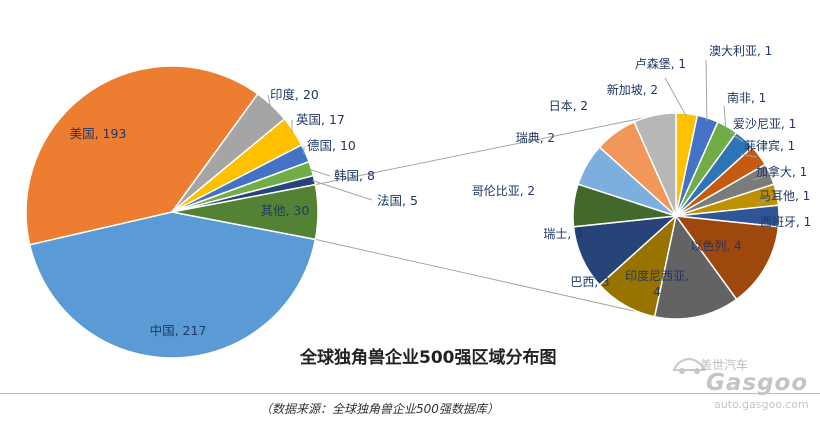  What do you see at coordinates (331, 145) in the screenshot?
I see `main-pie-label-4: 德国, 10` at bounding box center [331, 145].